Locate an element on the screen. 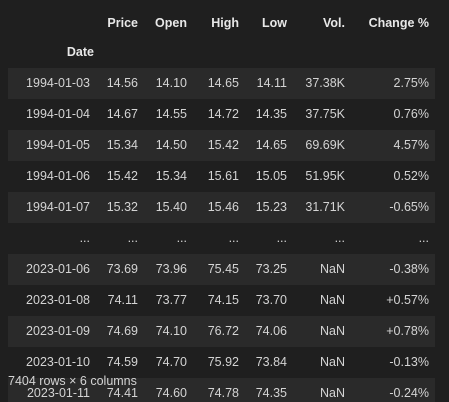  corner-cell is located at coordinates (52, 21).